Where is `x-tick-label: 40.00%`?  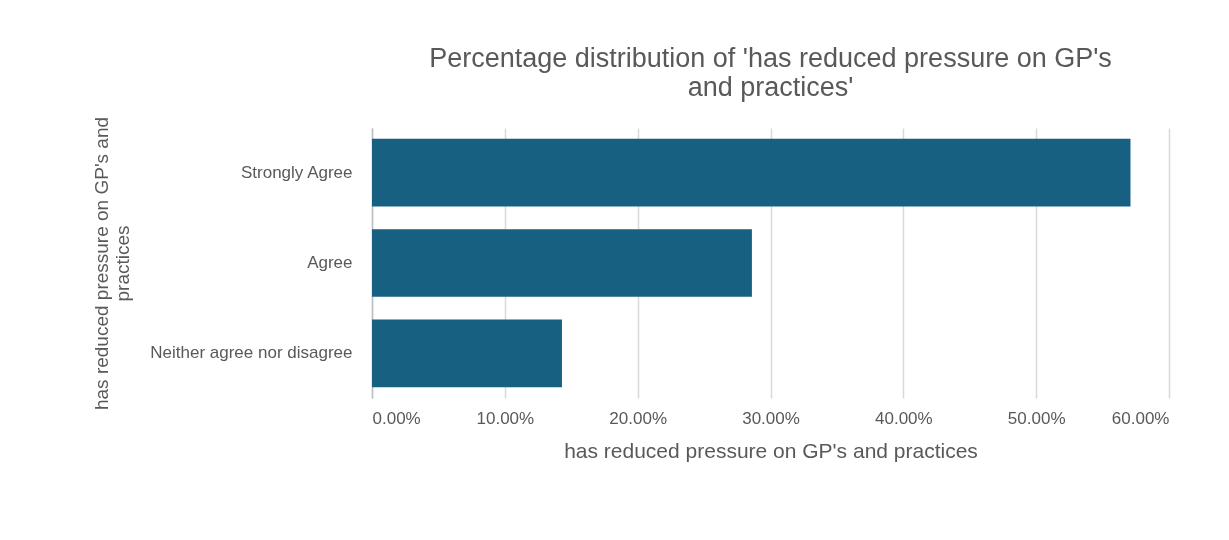 x-tick-label: 40.00% is located at coordinates (904, 418).